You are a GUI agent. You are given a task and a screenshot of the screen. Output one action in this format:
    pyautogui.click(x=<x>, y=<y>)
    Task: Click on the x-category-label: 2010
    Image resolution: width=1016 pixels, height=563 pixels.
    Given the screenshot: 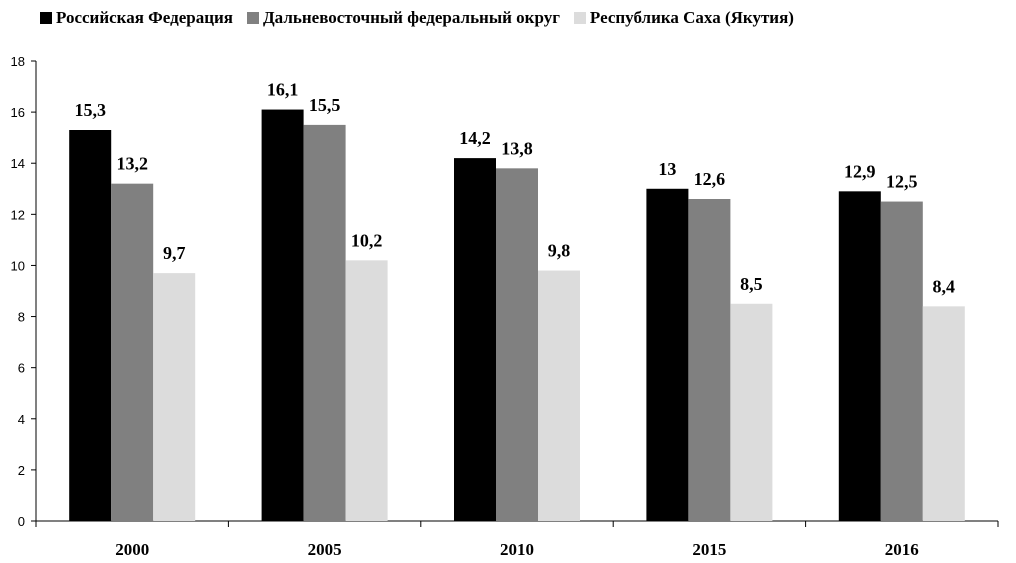 What is the action you would take?
    pyautogui.click(x=517, y=549)
    